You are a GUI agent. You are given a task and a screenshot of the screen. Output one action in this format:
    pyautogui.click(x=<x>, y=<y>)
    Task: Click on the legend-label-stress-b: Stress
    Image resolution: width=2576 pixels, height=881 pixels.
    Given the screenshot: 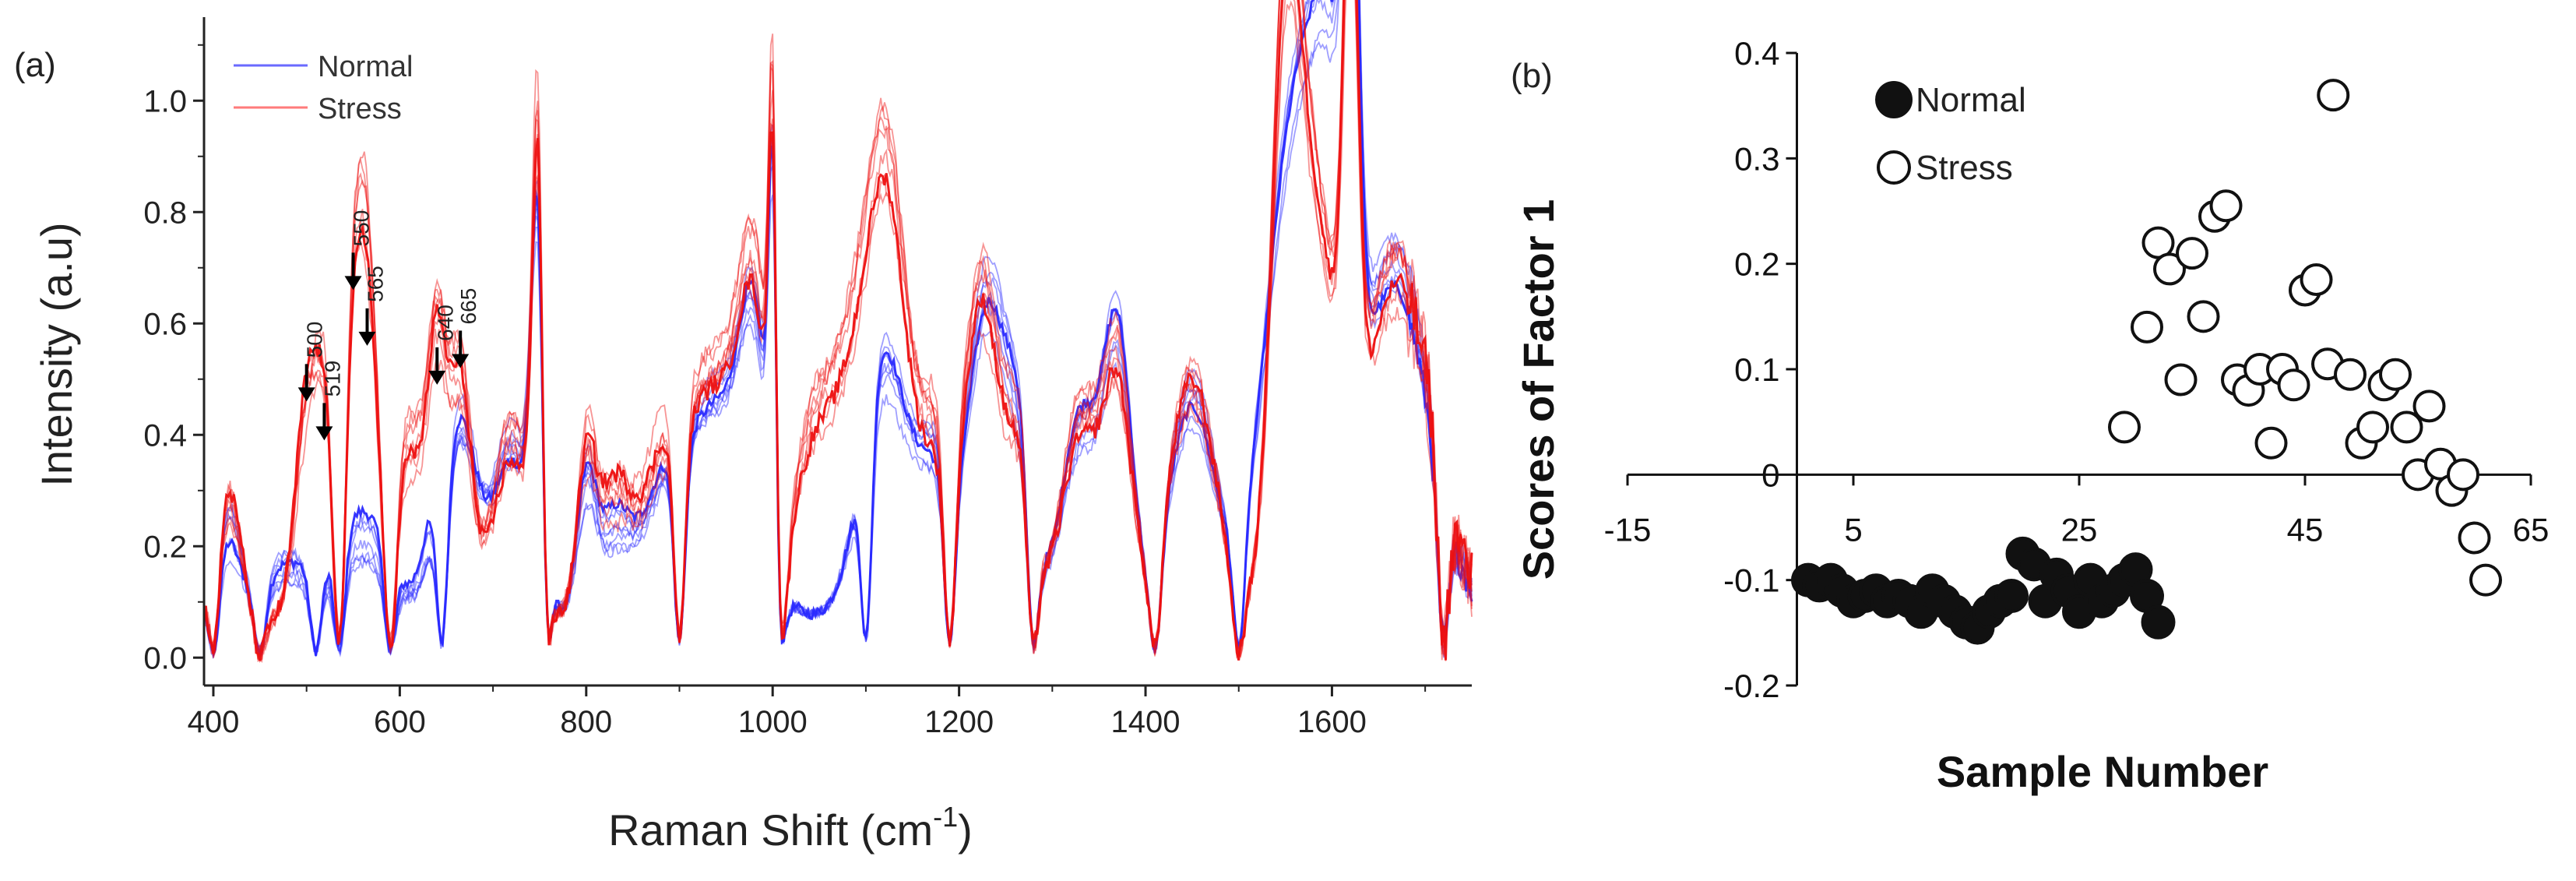 What is the action you would take?
    pyautogui.click(x=1964, y=168)
    